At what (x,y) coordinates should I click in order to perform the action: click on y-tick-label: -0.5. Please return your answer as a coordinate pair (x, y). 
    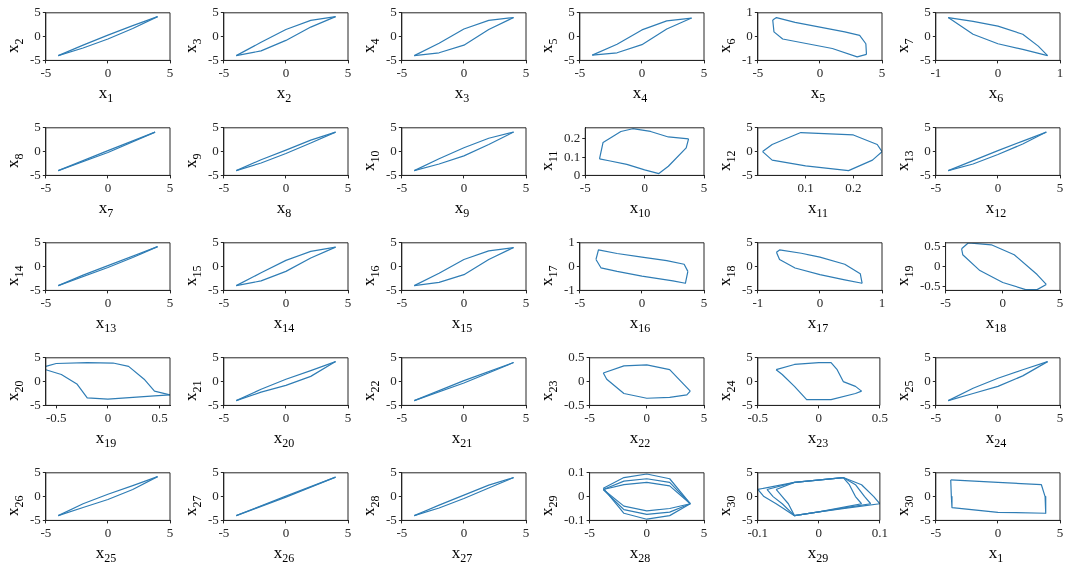
    Looking at the image, I should click on (930, 285).